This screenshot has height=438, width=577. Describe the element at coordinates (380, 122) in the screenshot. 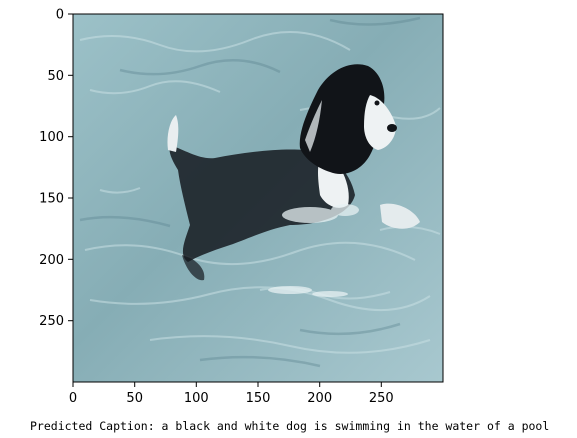

I see `dog-face` at that location.